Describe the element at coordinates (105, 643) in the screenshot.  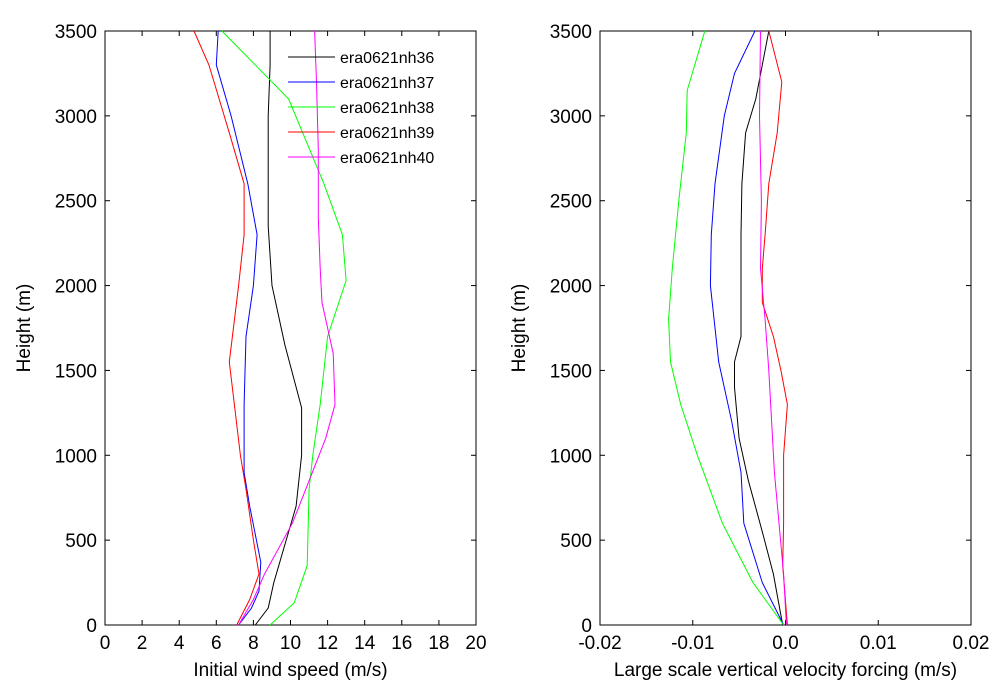
I see `x-tick-label: 0` at that location.